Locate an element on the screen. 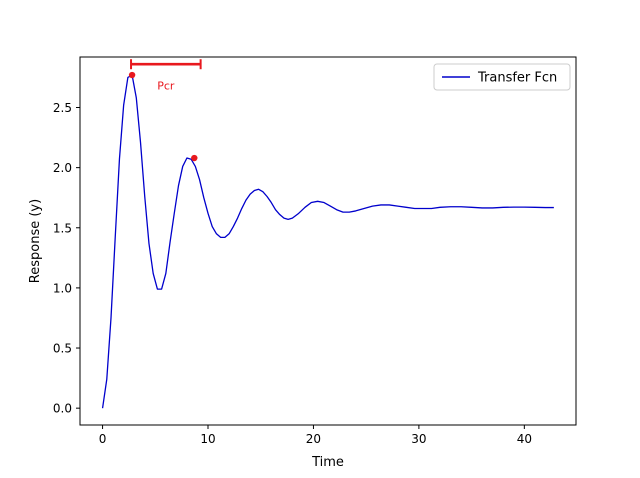 Image resolution: width=640 pixels, height=478 pixels. y-tick-label: 1.5 is located at coordinates (62, 228).